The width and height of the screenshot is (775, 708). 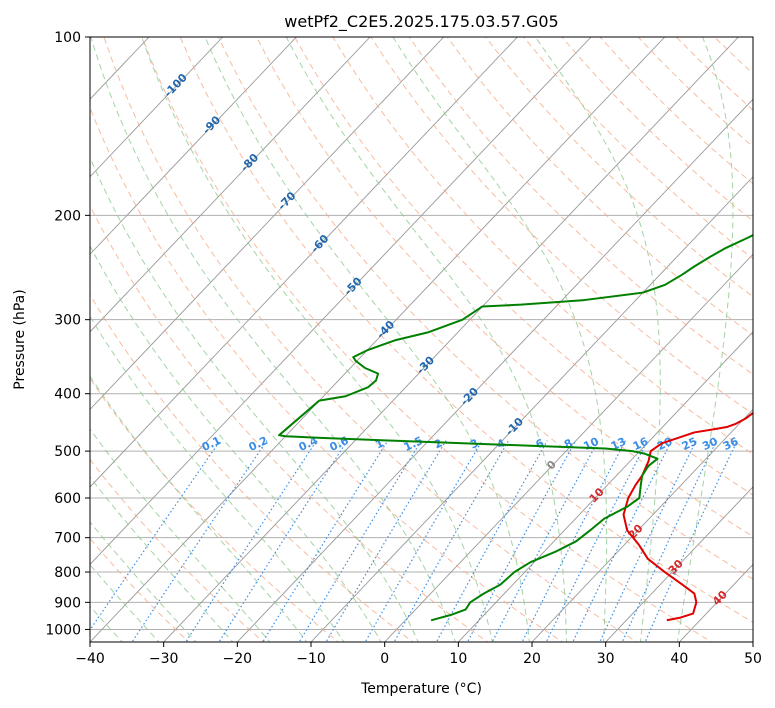 I want to click on isotherm-label: -60, so click(x=319, y=244).